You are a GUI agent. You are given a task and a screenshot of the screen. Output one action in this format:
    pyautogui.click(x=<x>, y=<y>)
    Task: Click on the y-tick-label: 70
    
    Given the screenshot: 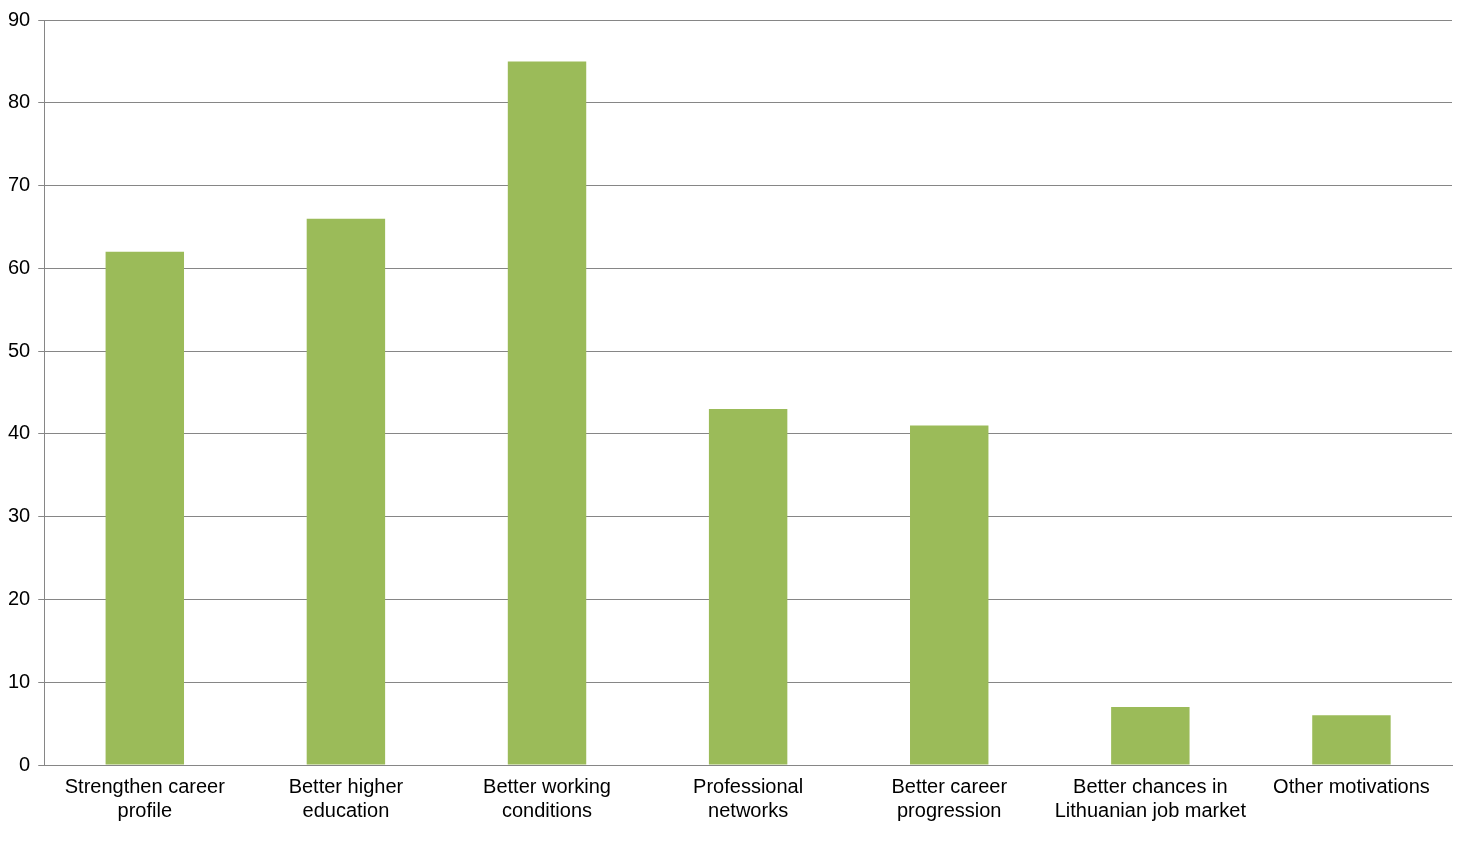 What is the action you would take?
    pyautogui.click(x=19, y=184)
    